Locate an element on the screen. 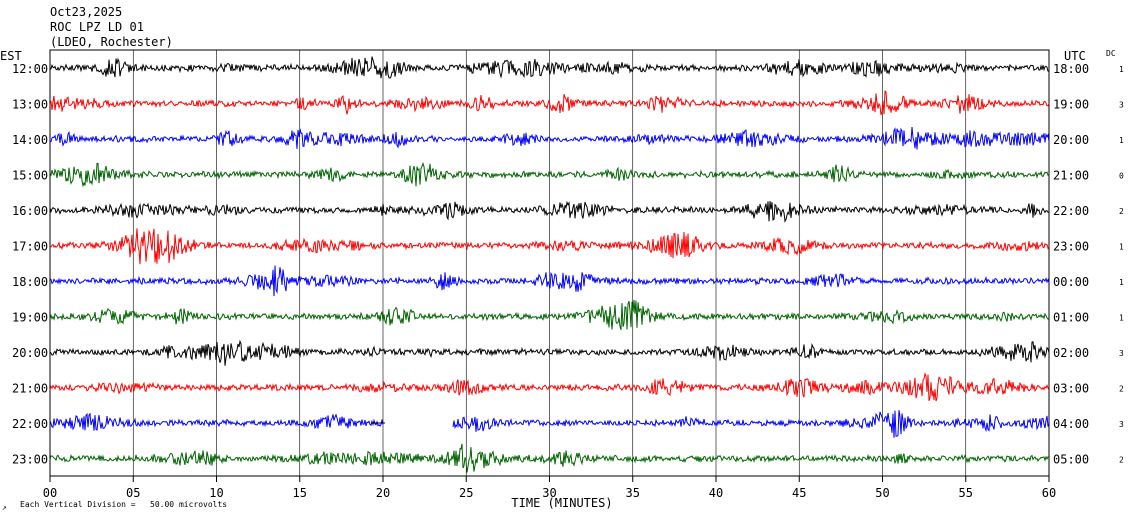  x-tick-label: 55 is located at coordinates (966, 493).